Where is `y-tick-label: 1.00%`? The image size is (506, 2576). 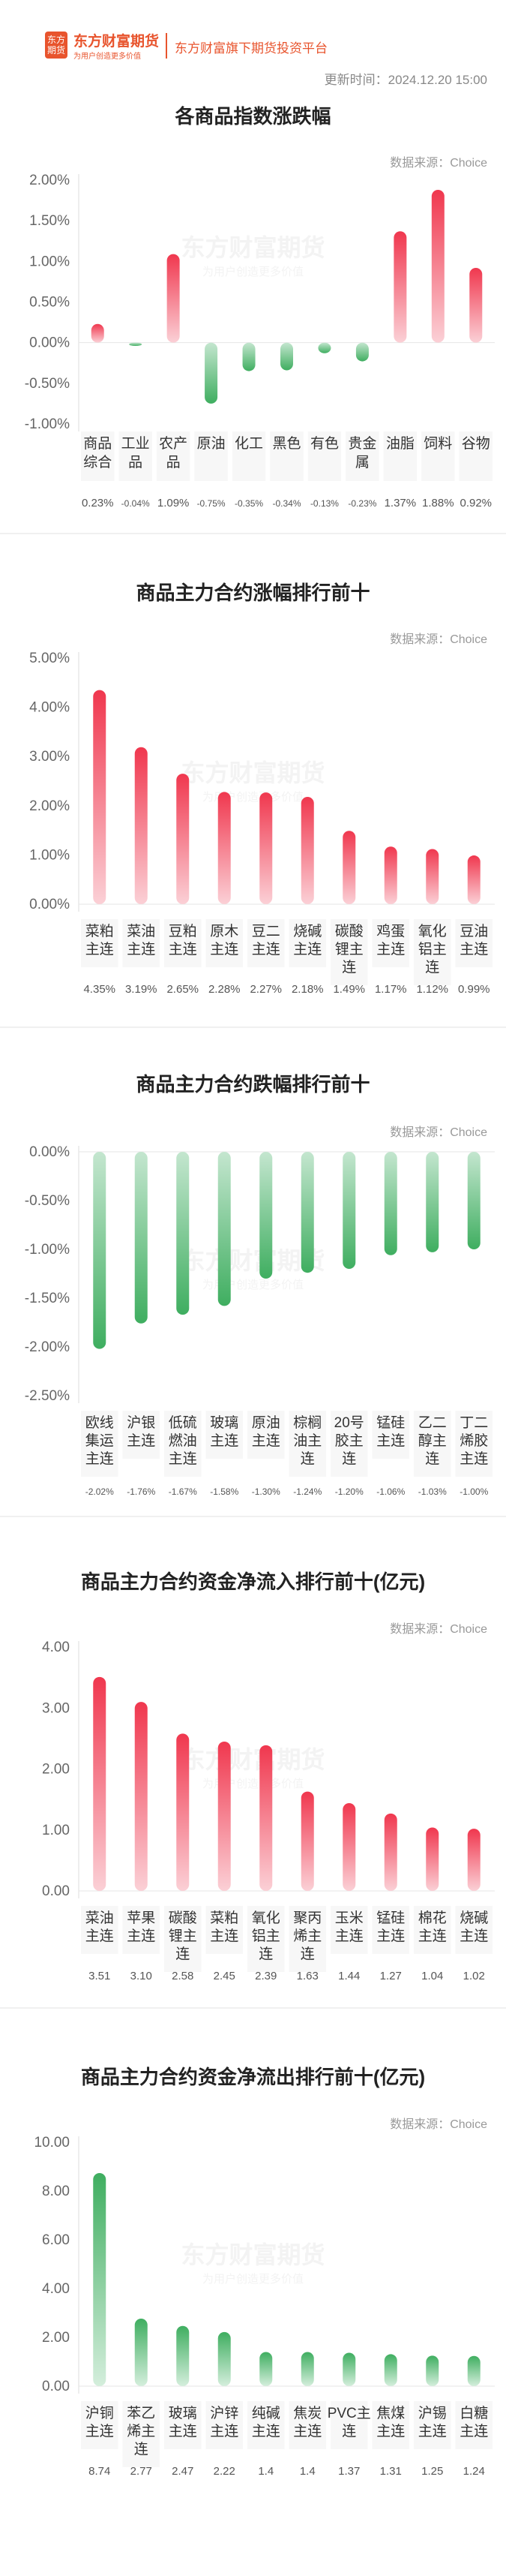 y-tick-label: 1.00% is located at coordinates (49, 261).